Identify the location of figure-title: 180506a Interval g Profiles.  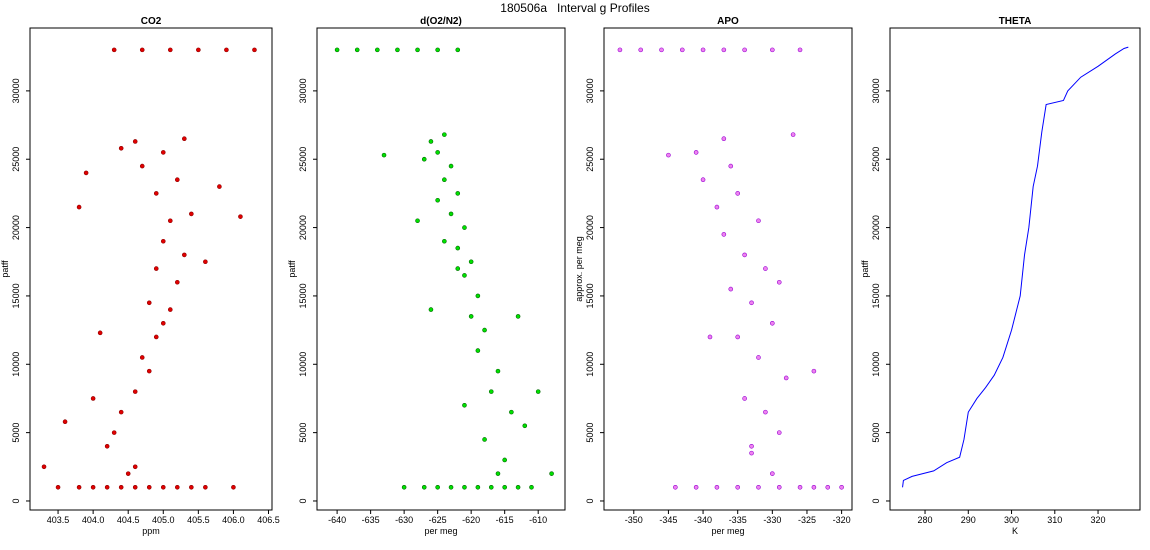
(574, 8).